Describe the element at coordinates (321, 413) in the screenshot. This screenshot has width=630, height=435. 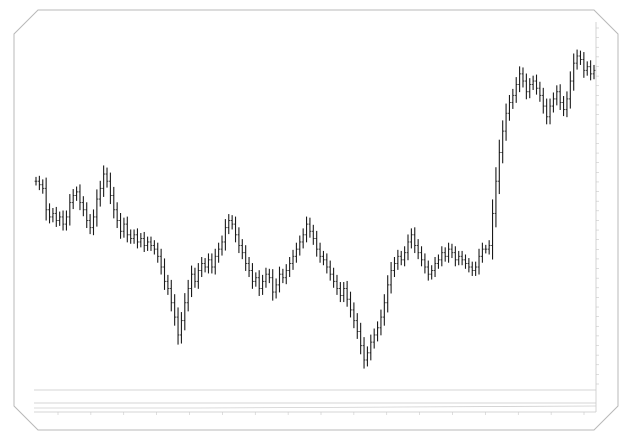
I see `x-axis-ticks` at that location.